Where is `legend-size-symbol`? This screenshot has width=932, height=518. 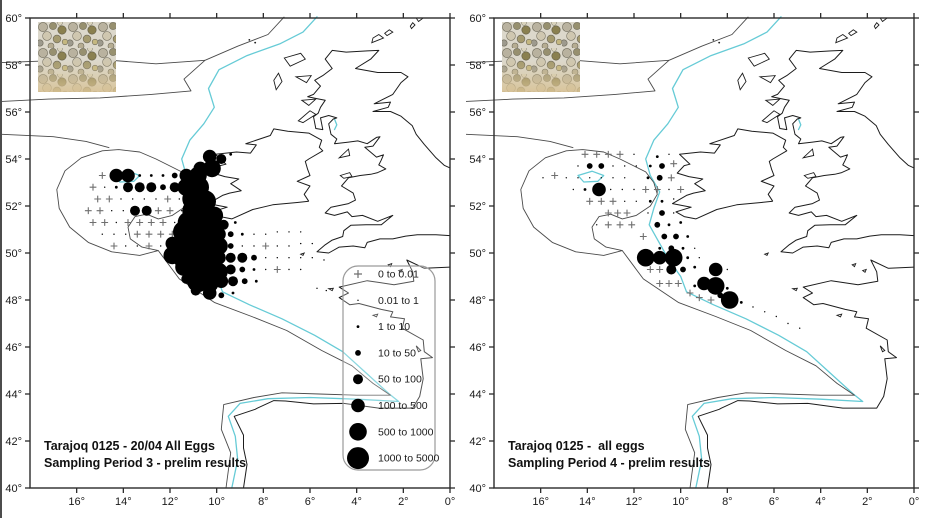 legend-size-symbol is located at coordinates (358, 458).